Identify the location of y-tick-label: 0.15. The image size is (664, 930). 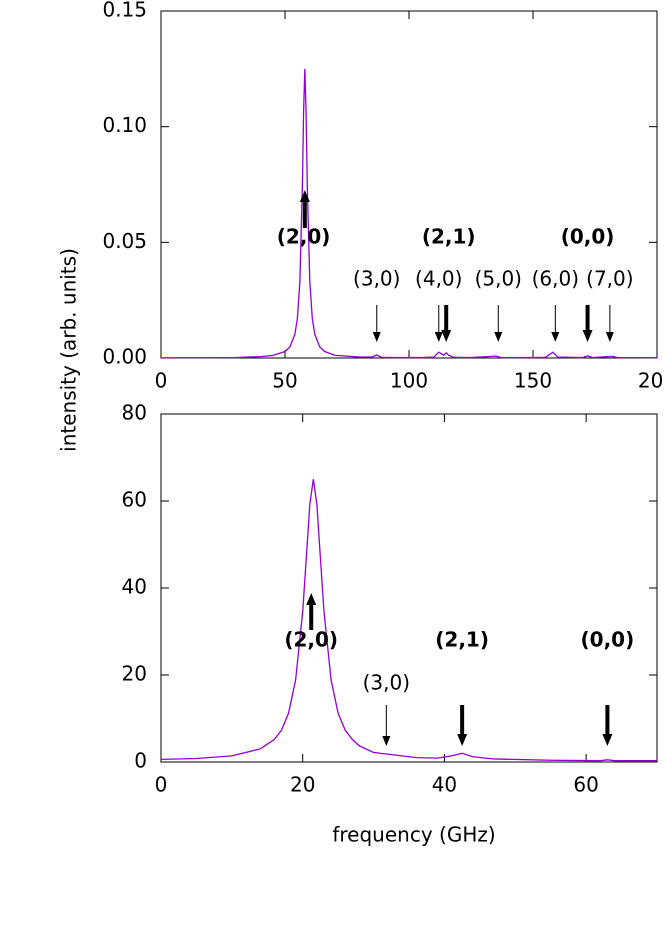
(124, 11).